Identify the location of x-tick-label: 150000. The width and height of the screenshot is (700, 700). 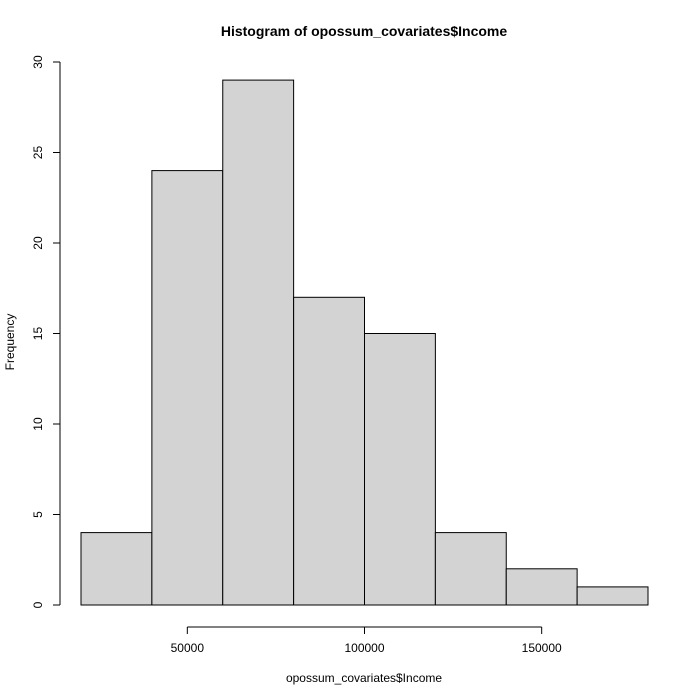
(542, 648).